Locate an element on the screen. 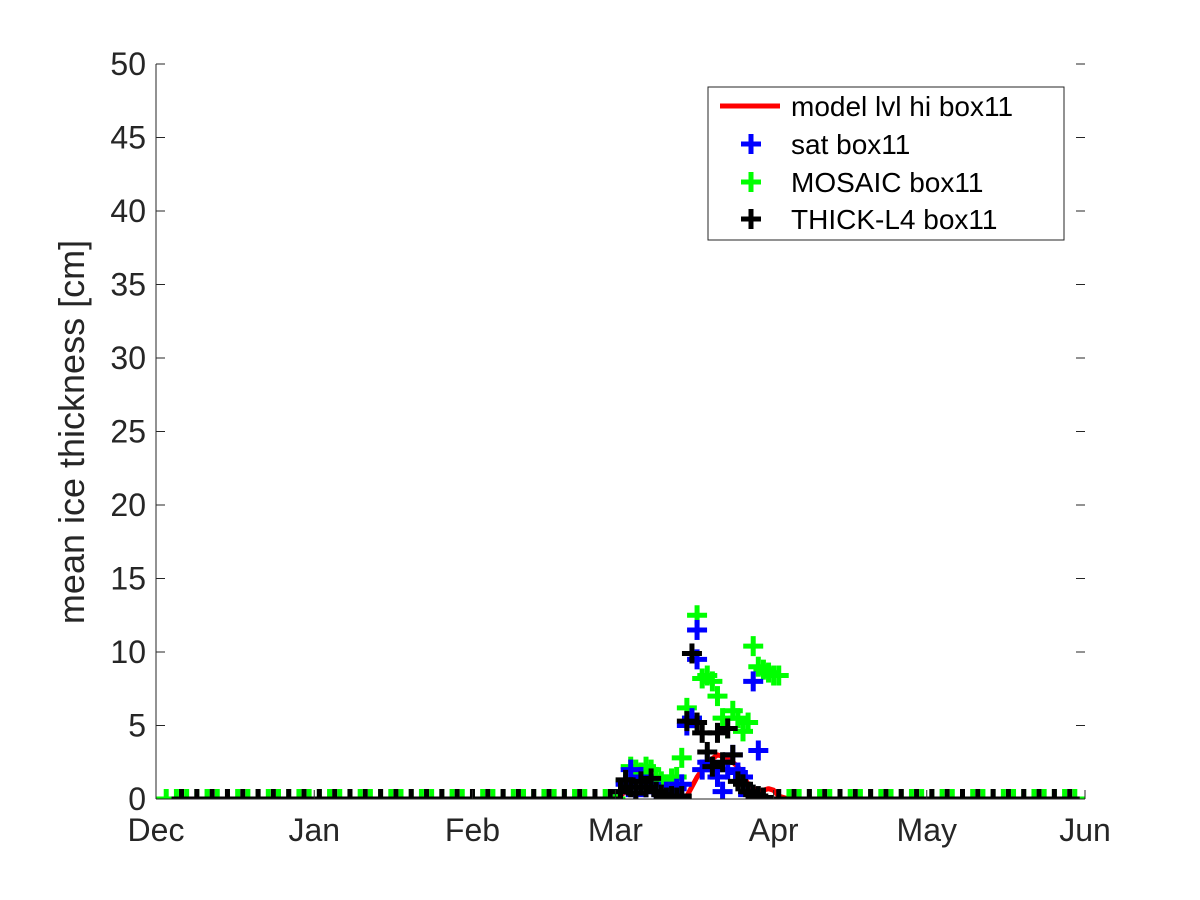 The width and height of the screenshot is (1200, 900). y-tick-label: 10 is located at coordinates (128, 652).